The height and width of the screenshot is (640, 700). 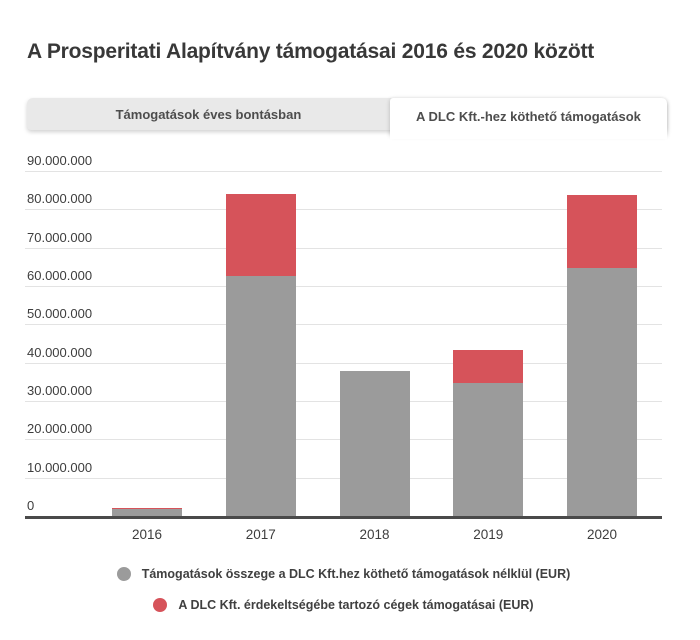 I want to click on y-axis-tick-label: 40.000.000, so click(x=60, y=352).